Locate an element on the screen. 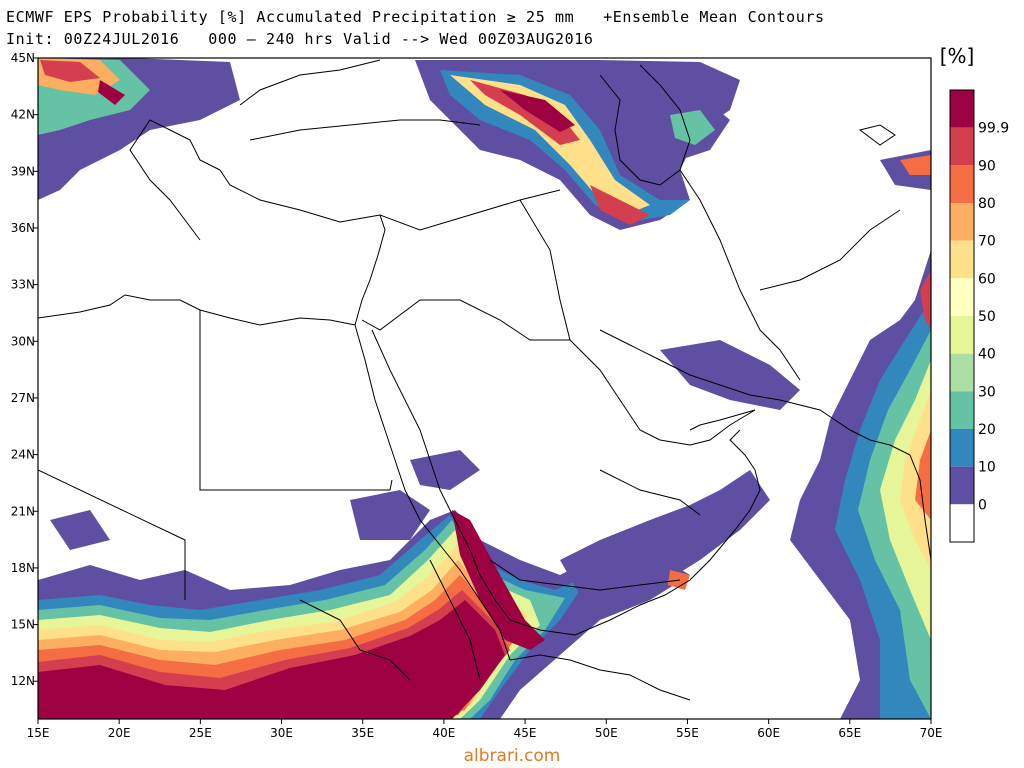 Image resolution: width=1024 pixels, height=768 pixels. colorbar-label: 0 is located at coordinates (982, 505).